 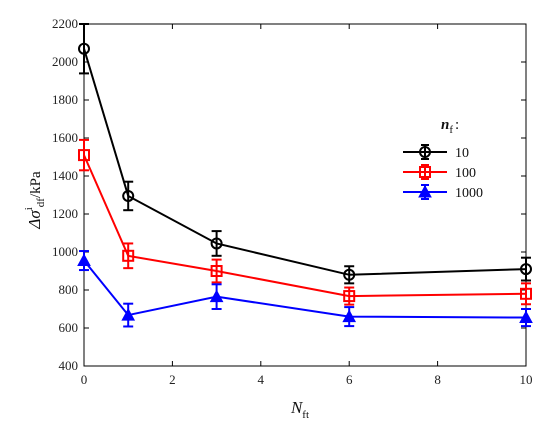 I want to click on legend: 10 100 1000, so click(x=443, y=172).